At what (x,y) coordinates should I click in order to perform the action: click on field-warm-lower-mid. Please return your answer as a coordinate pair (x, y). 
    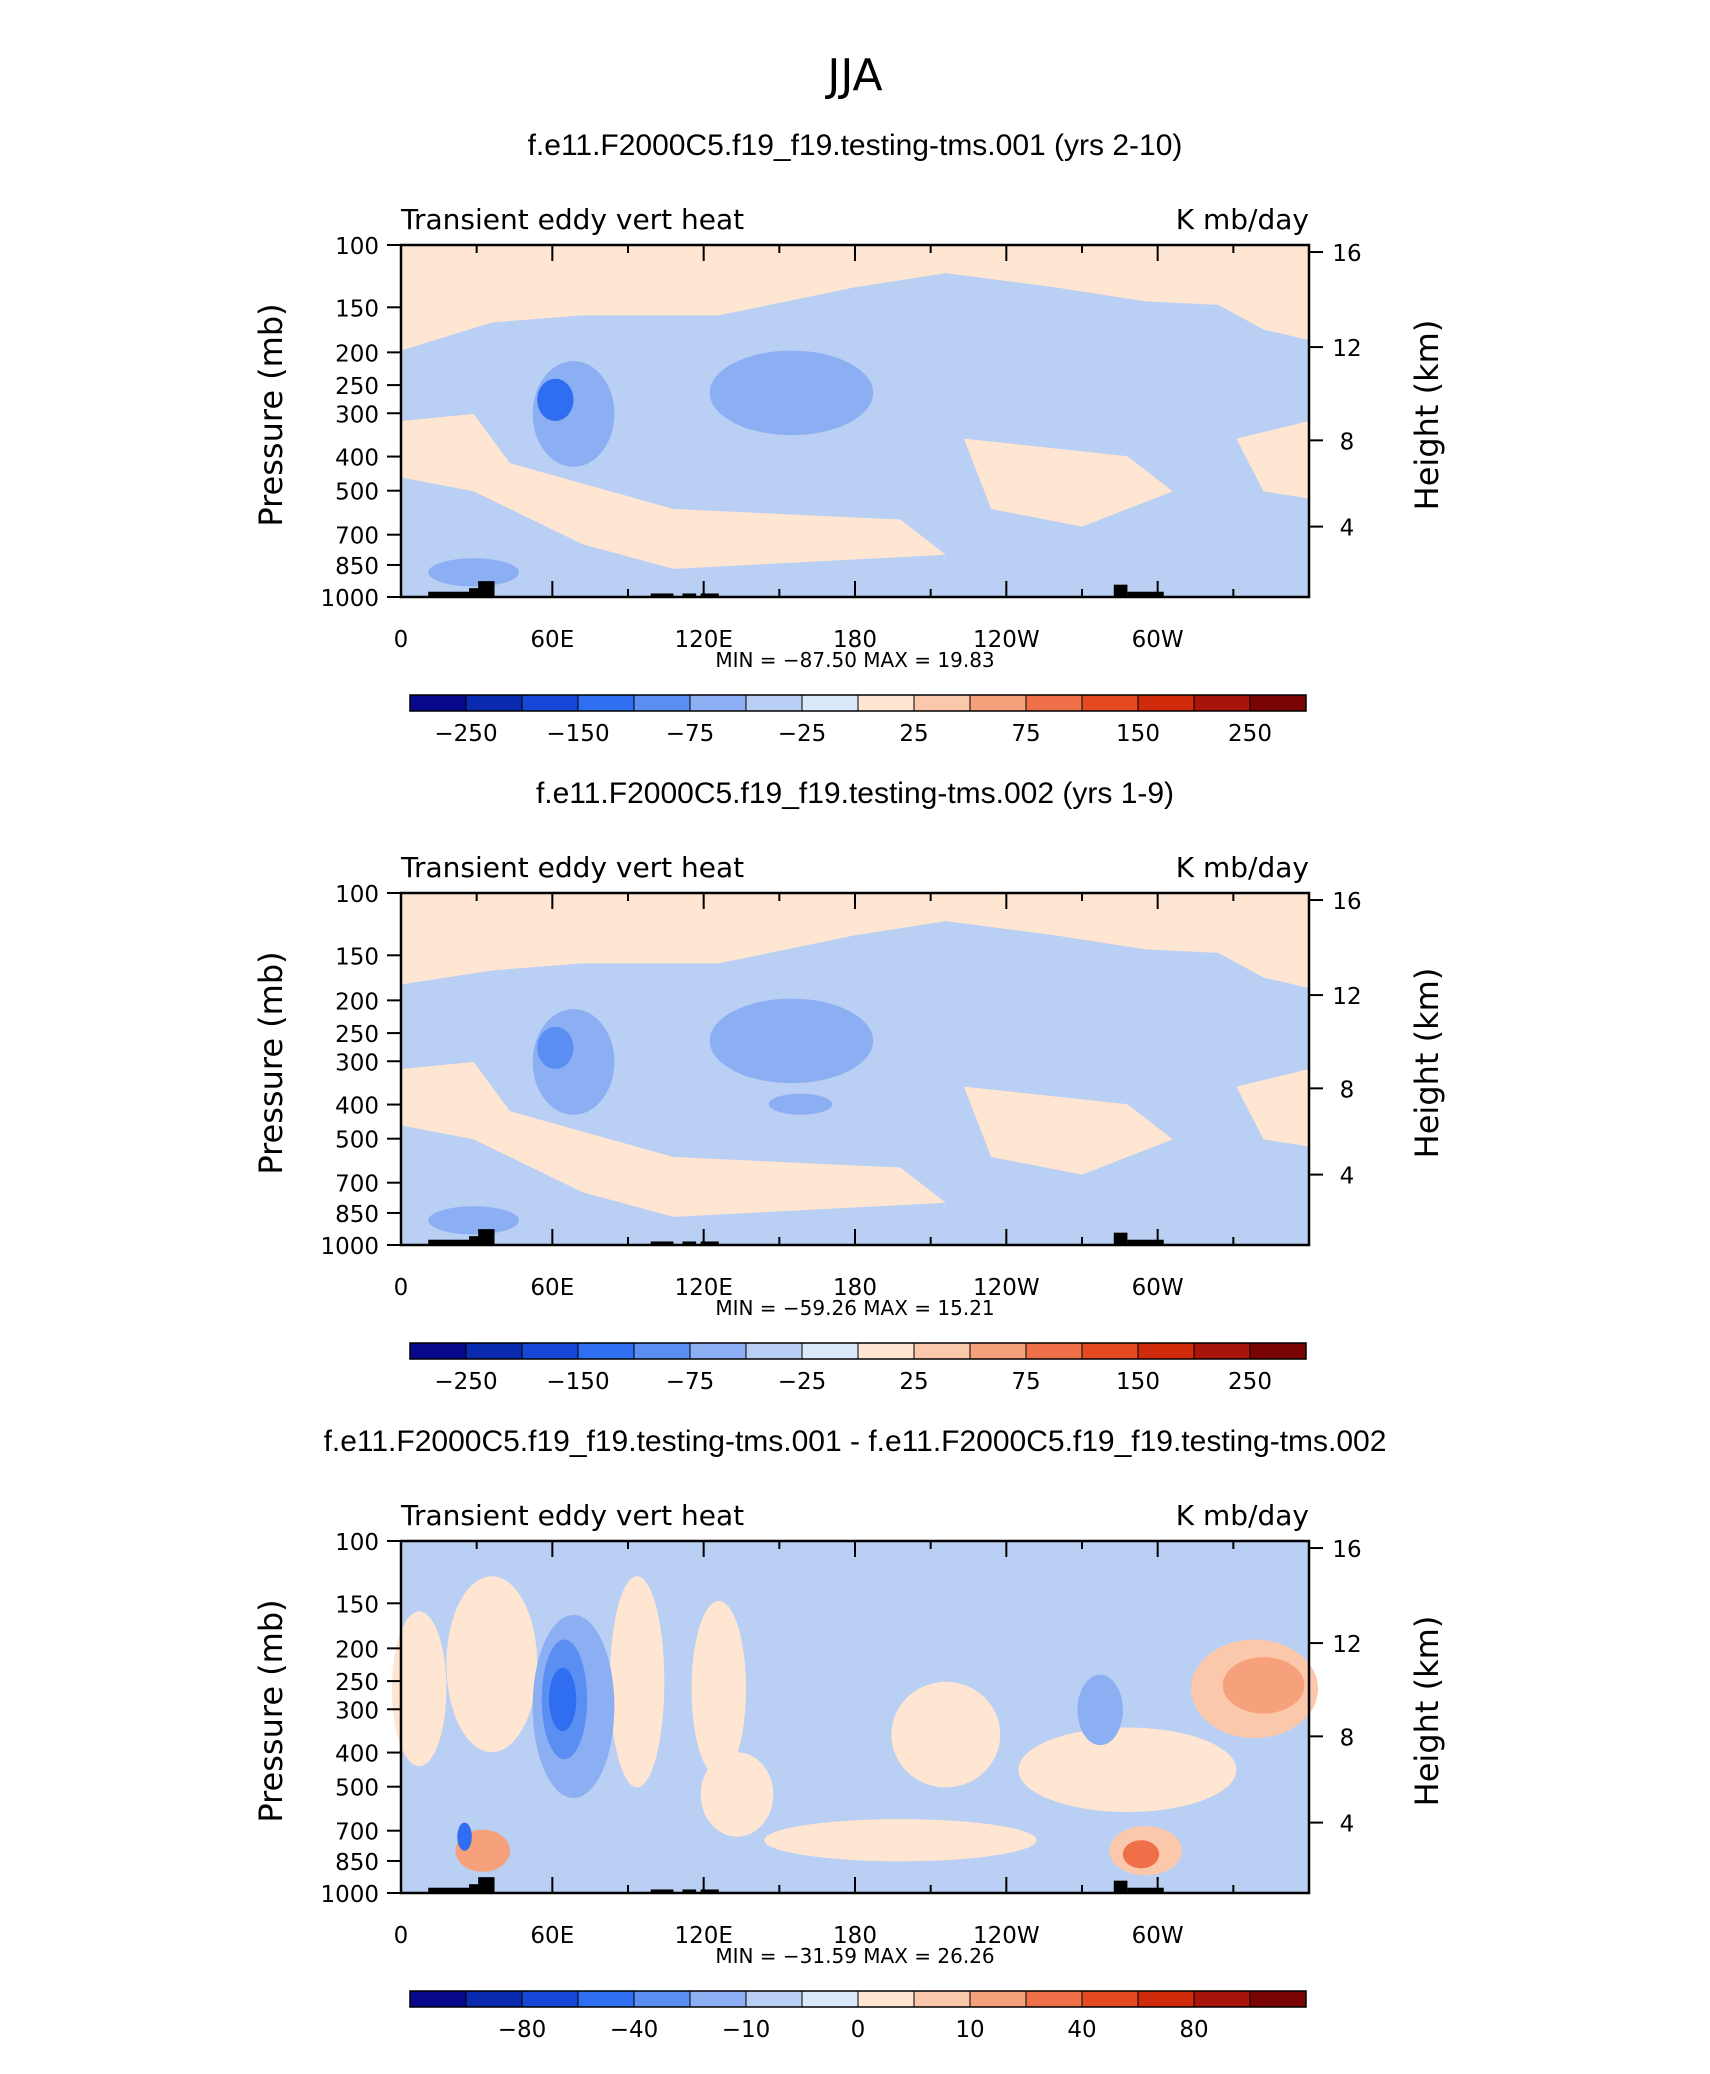
    Looking at the image, I should click on (1068, 482).